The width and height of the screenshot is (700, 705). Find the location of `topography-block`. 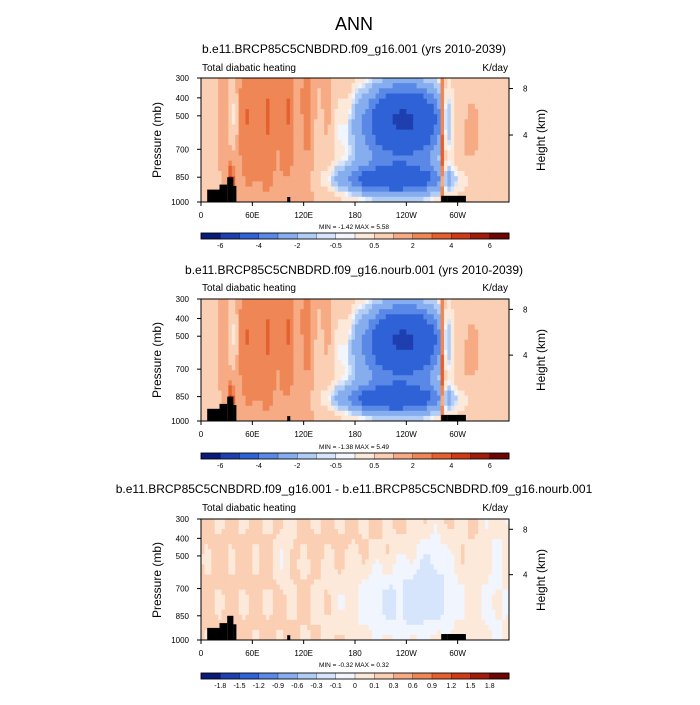

topography-block is located at coordinates (230, 409).